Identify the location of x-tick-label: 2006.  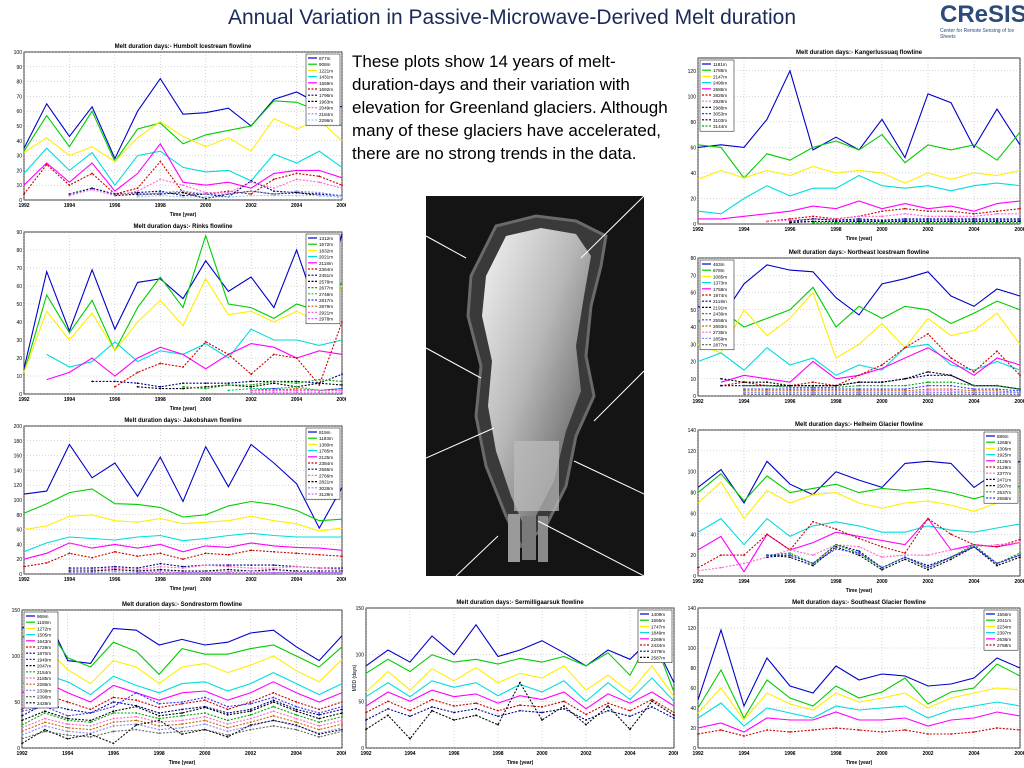
(341, 206).